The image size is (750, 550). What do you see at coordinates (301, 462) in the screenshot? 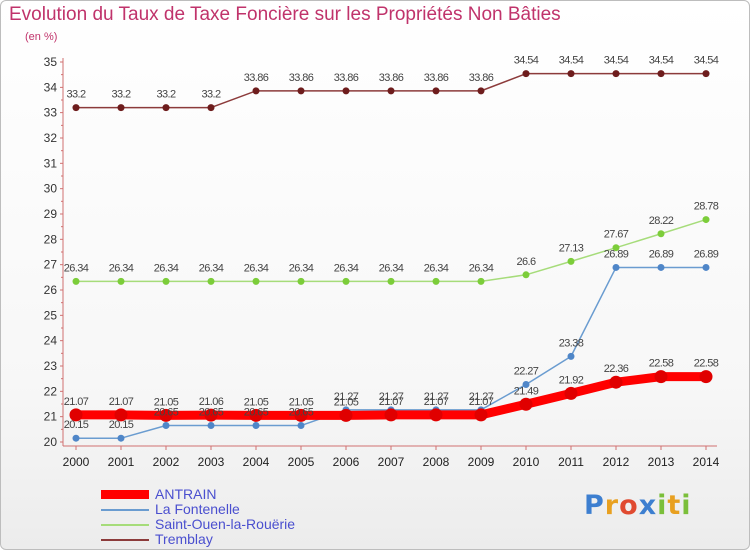
I see `x-tick-label: 2005` at bounding box center [301, 462].